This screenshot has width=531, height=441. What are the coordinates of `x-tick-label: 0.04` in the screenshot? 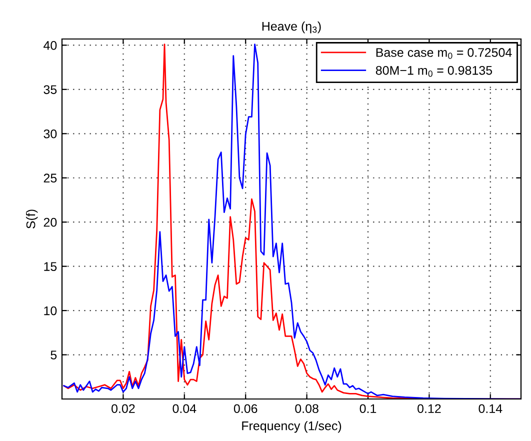 It's located at (184, 409).